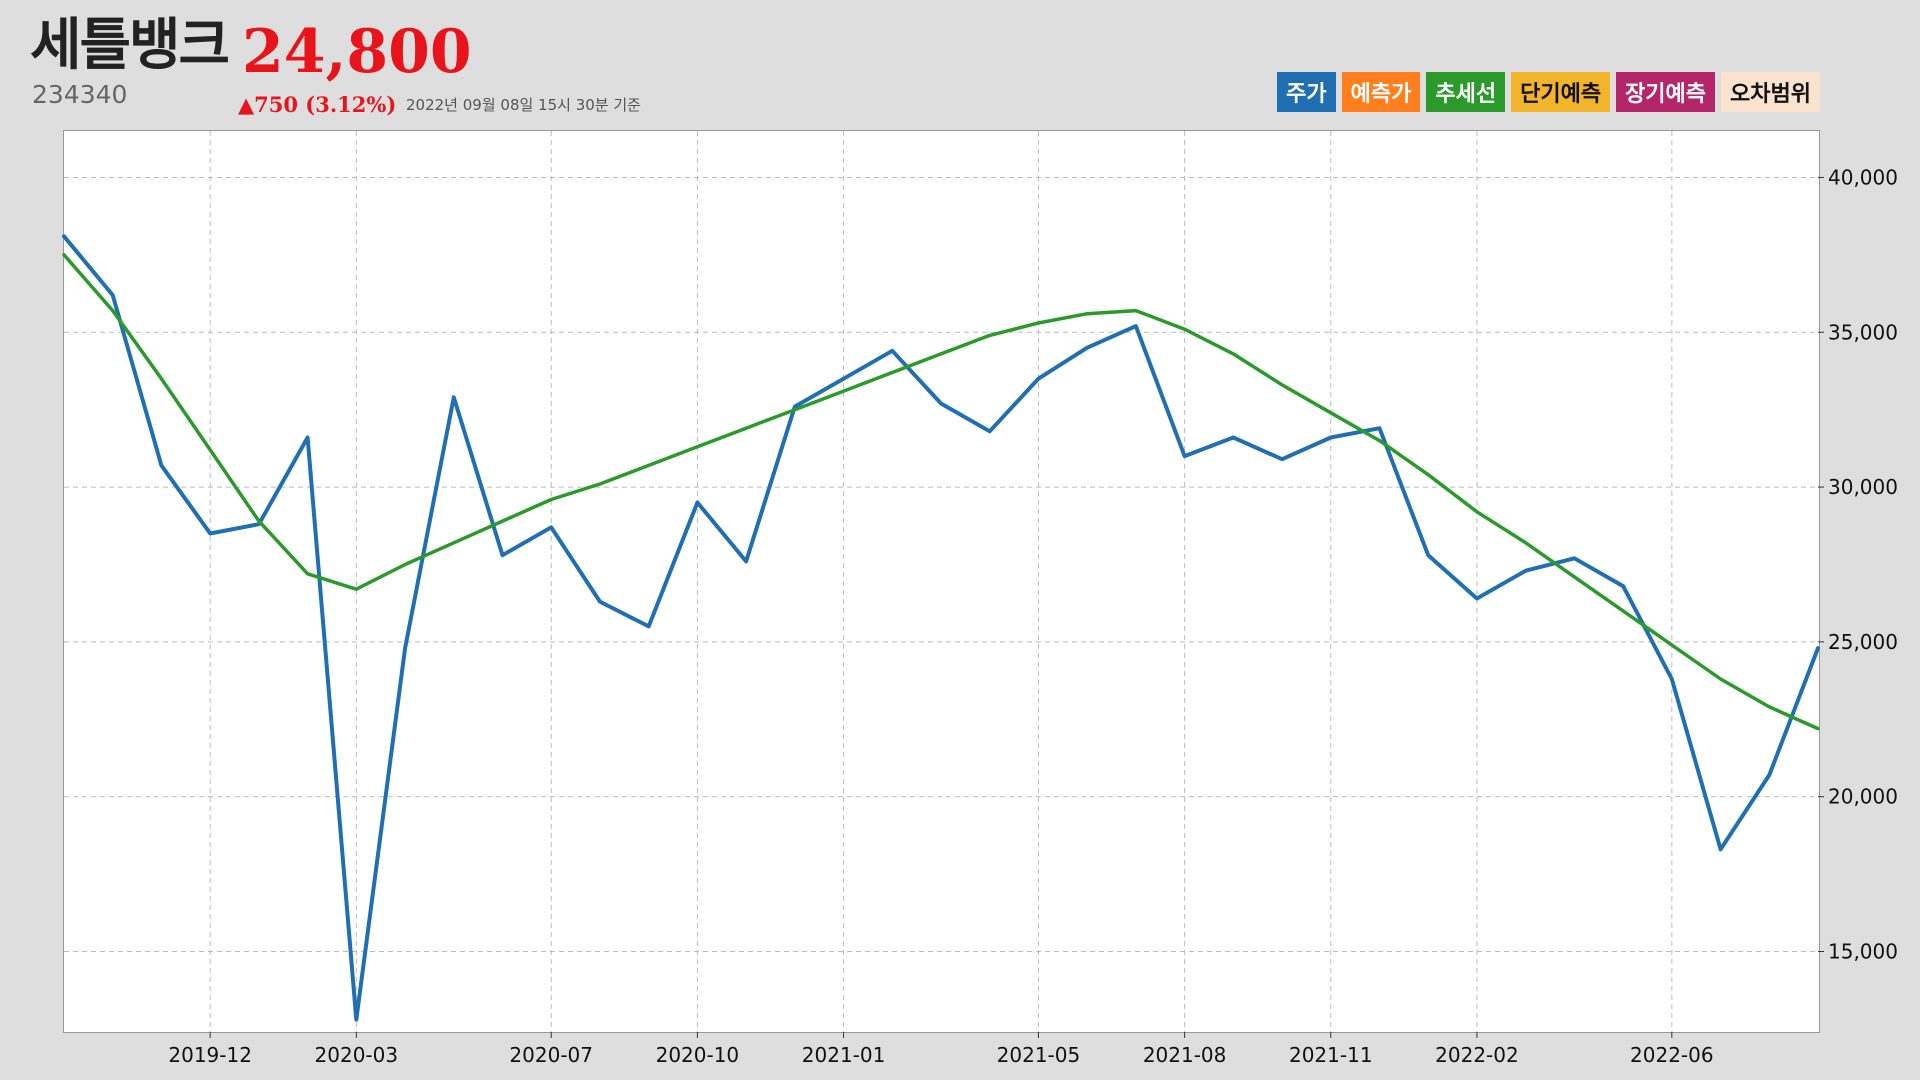 Image resolution: width=1920 pixels, height=1080 pixels. I want to click on x-tick-label: 2022-06, so click(1672, 1055).